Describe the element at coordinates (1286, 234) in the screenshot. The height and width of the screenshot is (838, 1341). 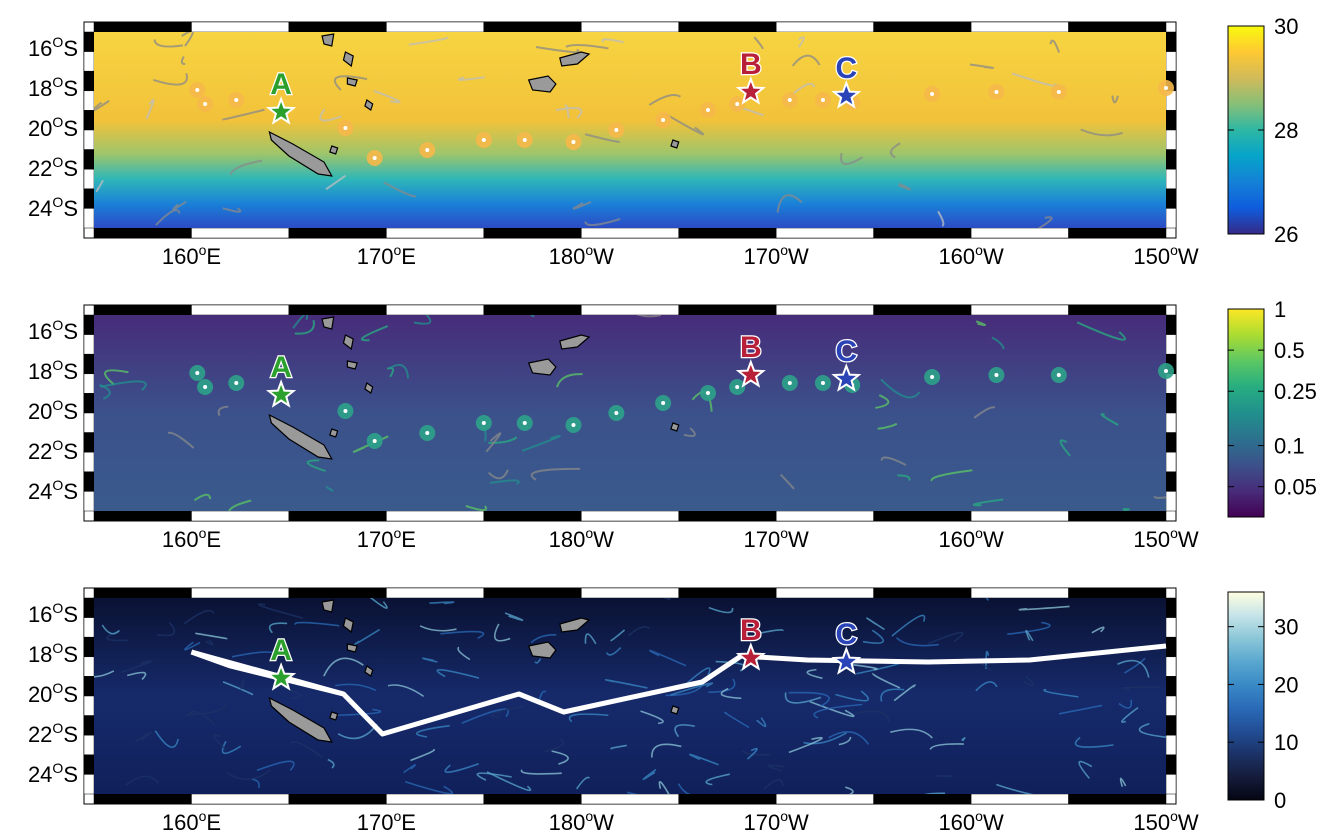
I see `colorbar-tick-label: 26` at that location.